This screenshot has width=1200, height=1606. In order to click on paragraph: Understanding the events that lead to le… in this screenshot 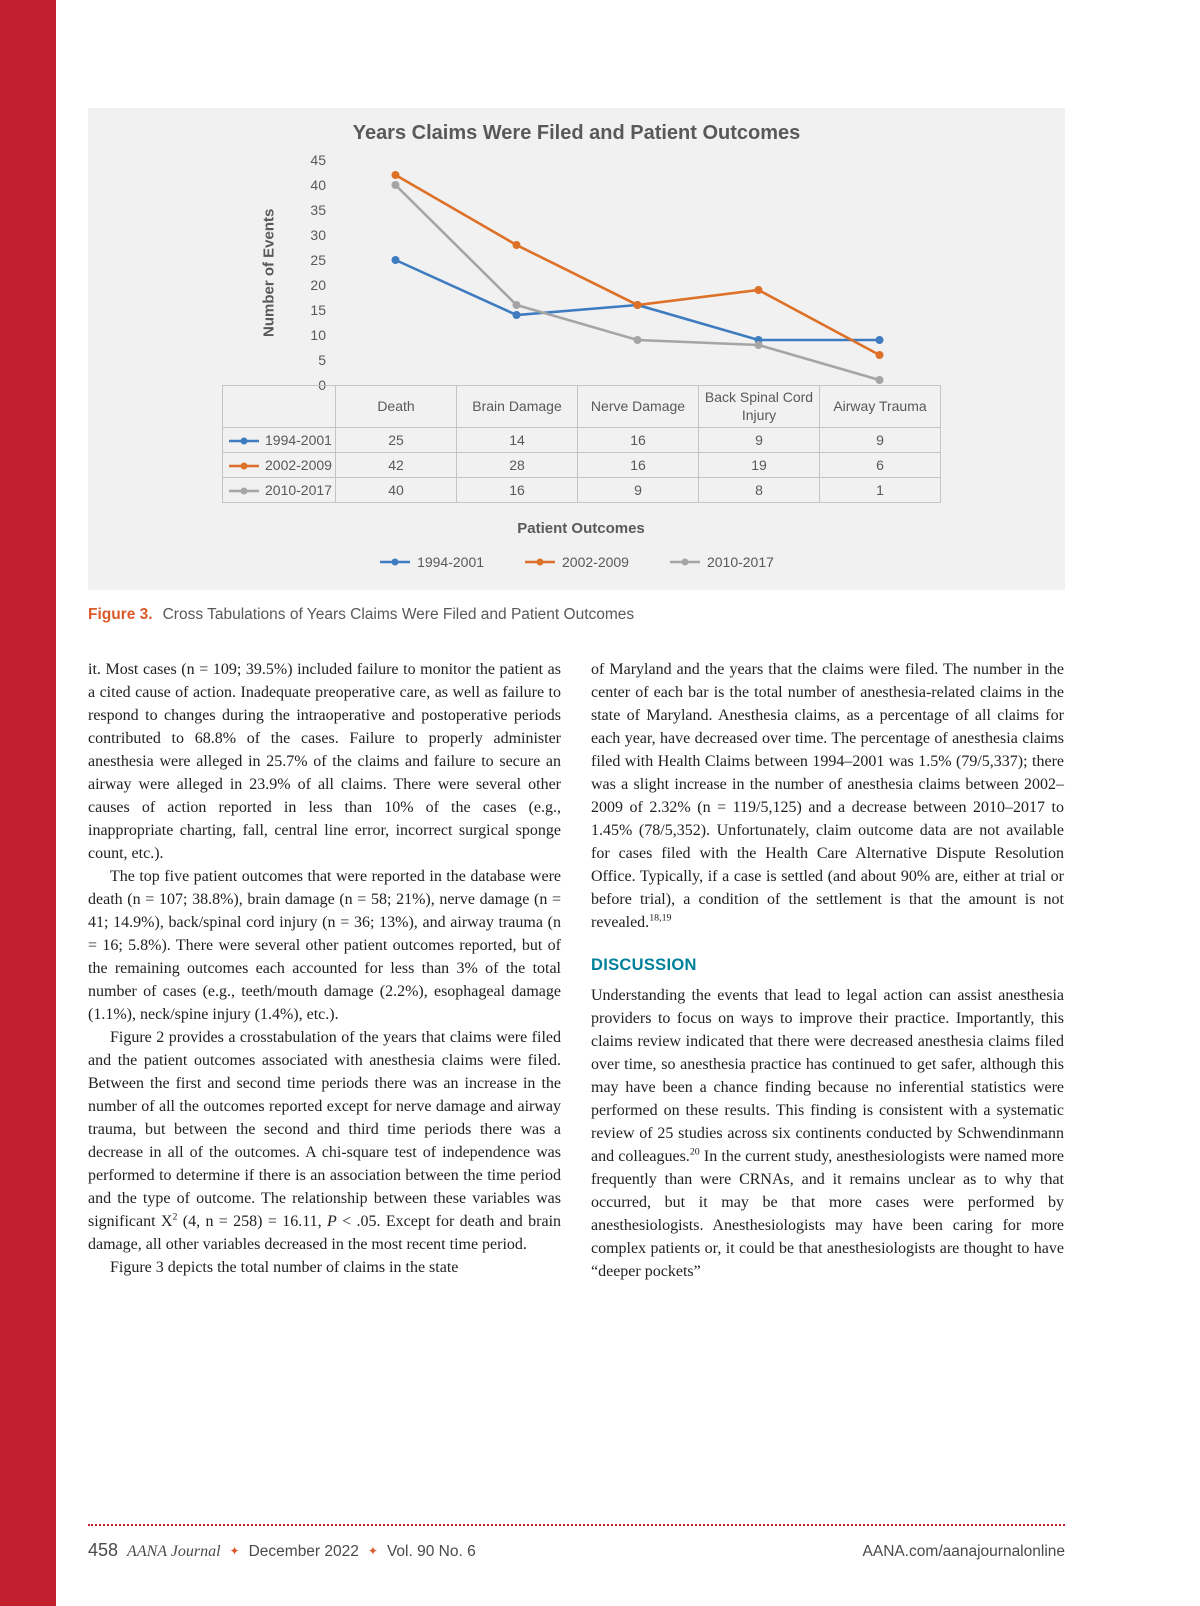, I will do `click(827, 1133)`.